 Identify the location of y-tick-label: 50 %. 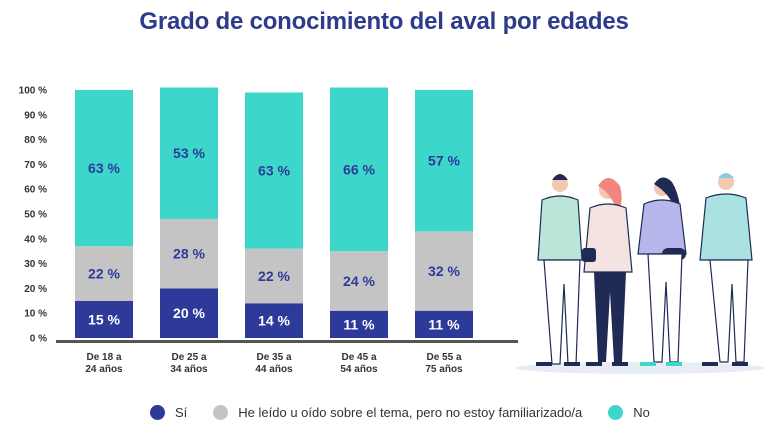
(35, 215).